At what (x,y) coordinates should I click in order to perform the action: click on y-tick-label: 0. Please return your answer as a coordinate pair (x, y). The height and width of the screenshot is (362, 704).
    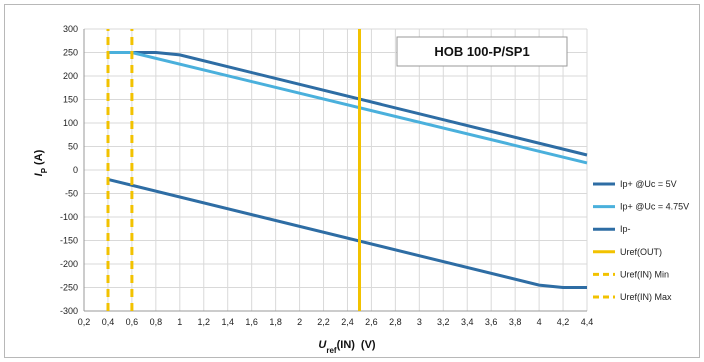
    Looking at the image, I should click on (75, 170).